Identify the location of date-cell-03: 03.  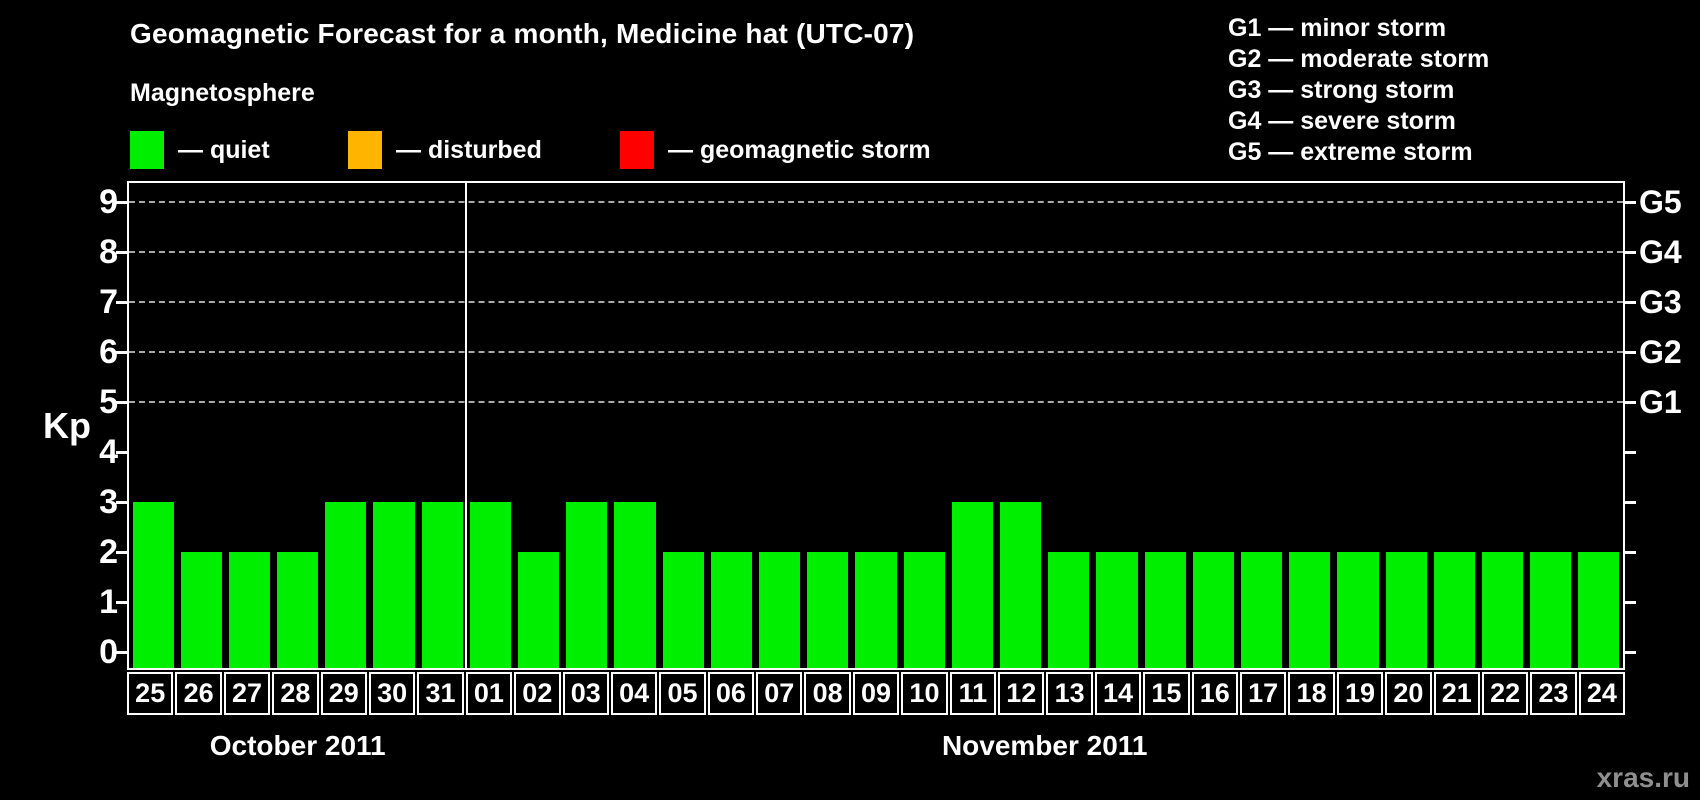
(585, 693).